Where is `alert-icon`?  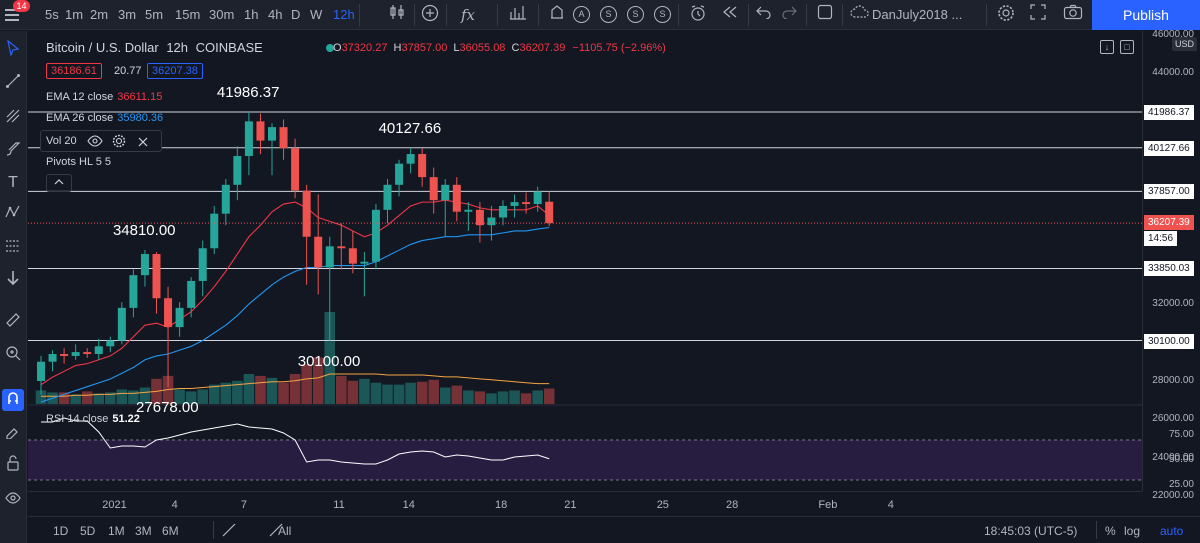 alert-icon is located at coordinates (557, 15).